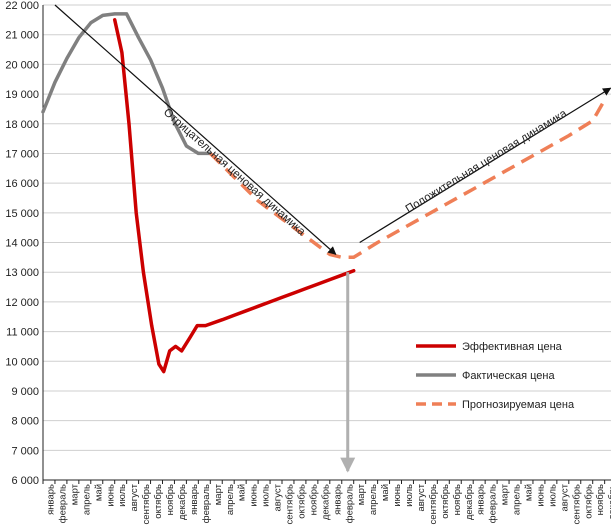 The image size is (611, 525). What do you see at coordinates (518, 405) in the screenshot?
I see `legend-label: Прогнозируемая цена` at bounding box center [518, 405].